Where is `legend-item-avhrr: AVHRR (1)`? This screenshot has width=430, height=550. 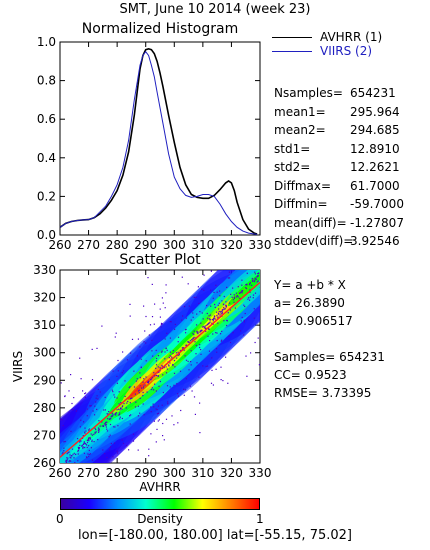 legend-item-avhrr: AVHRR (1) is located at coordinates (327, 37).